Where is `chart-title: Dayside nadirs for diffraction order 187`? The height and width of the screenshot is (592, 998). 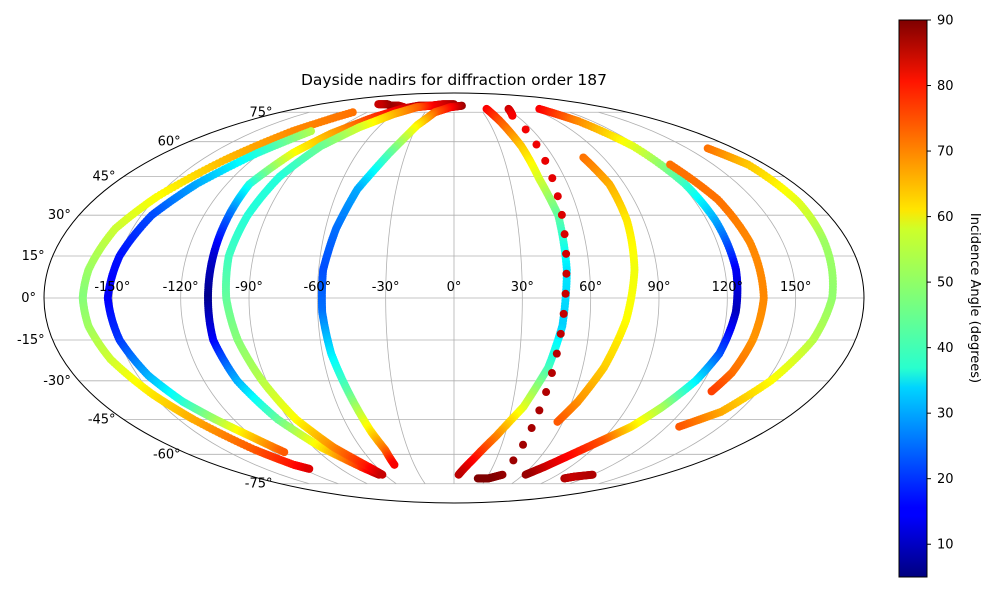 chart-title: Dayside nadirs for diffraction order 187 is located at coordinates (454, 80).